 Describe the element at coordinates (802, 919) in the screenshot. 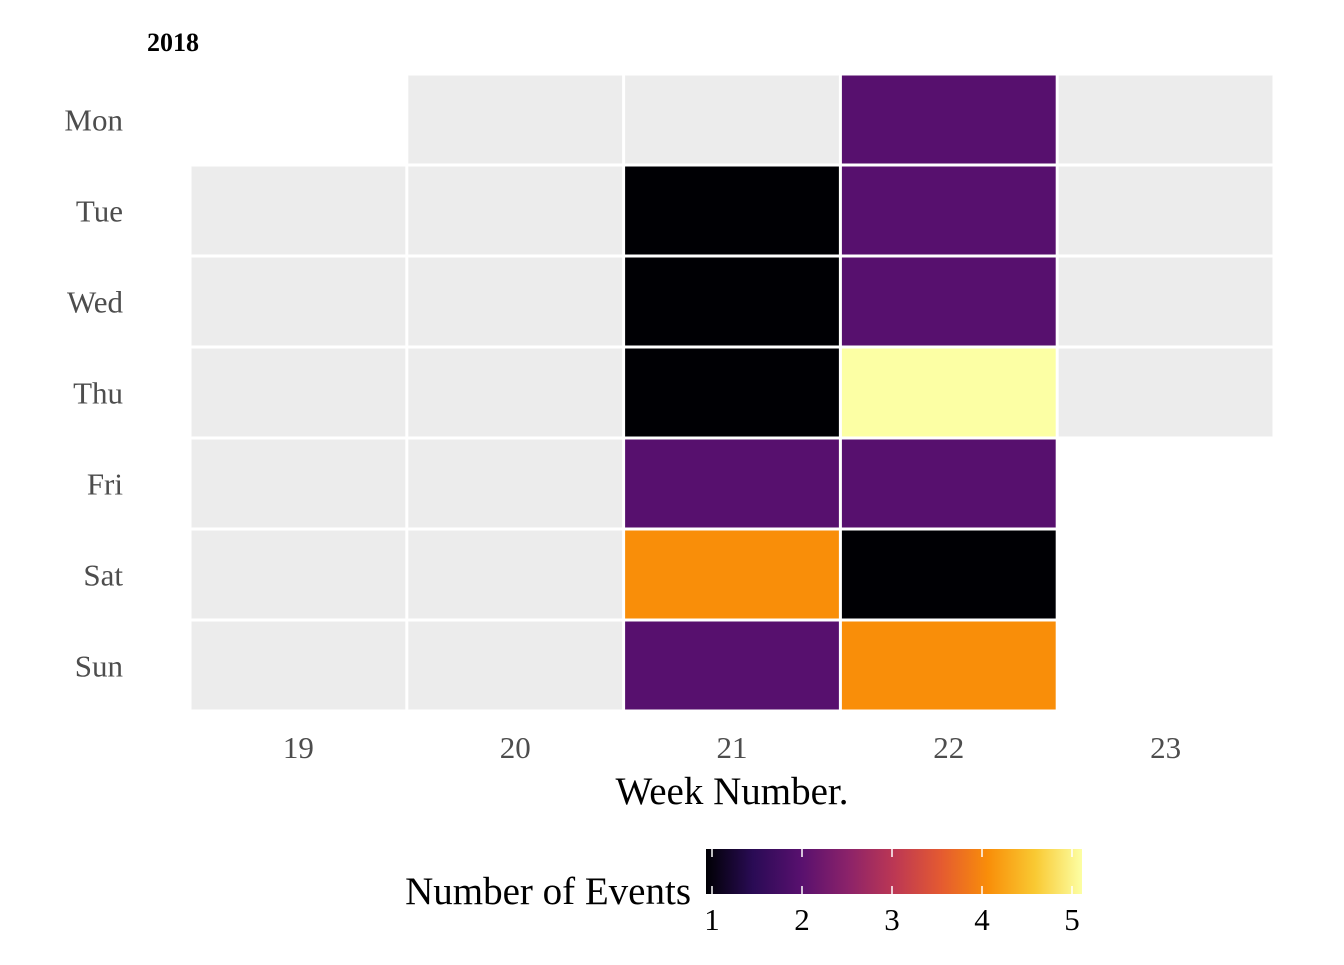

I see `legend-tick-label-2: 2` at that location.